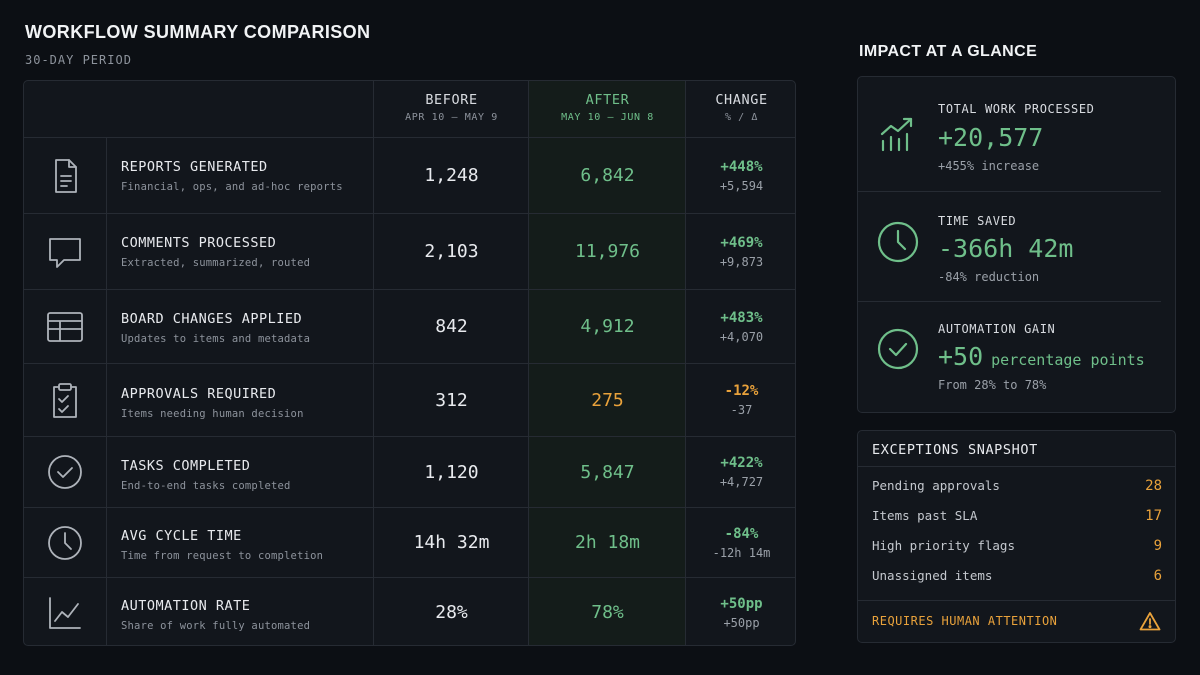  Describe the element at coordinates (992, 385) in the screenshot. I see `impact-subtext: From 28% to 78%` at that location.